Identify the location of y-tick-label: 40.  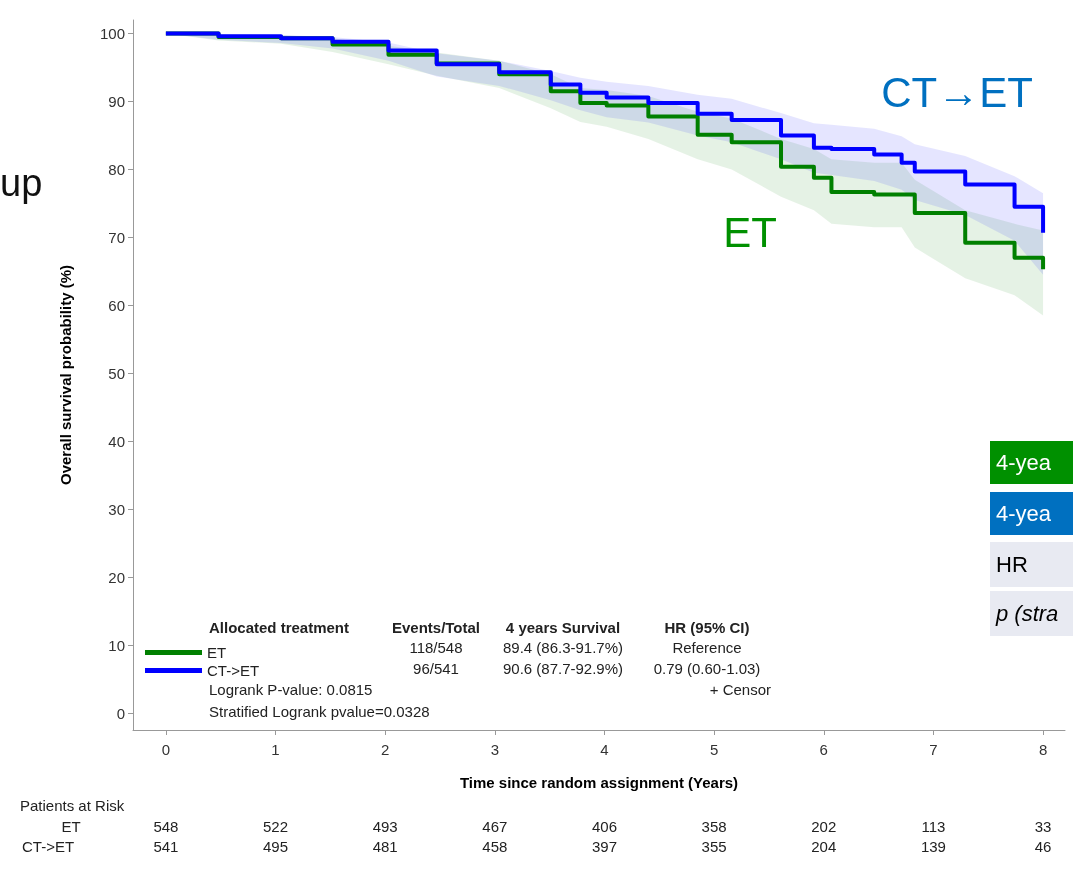
(116, 441).